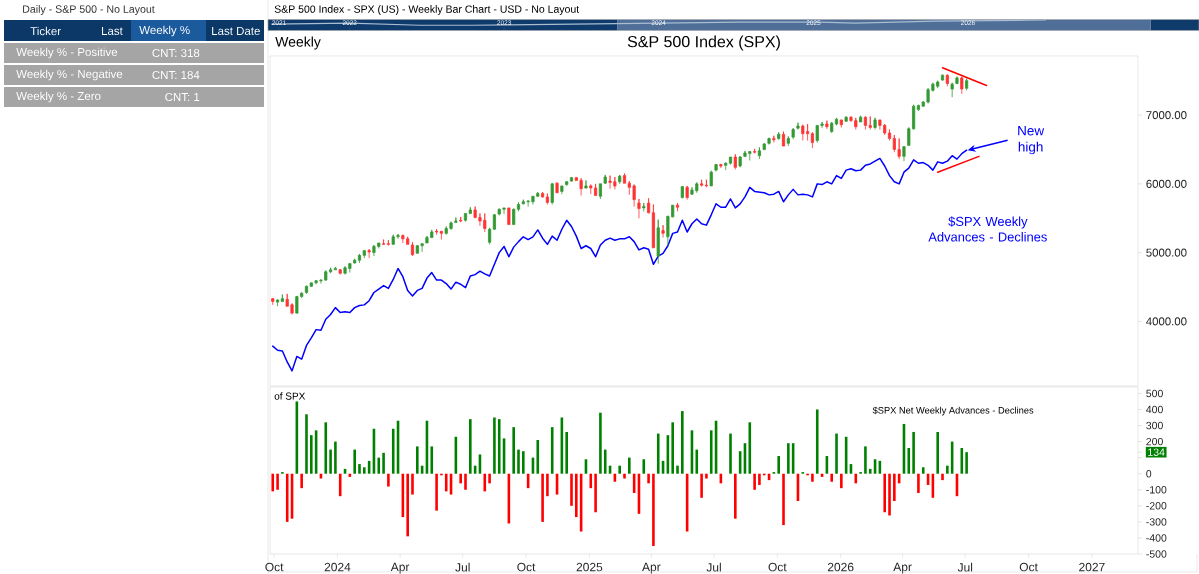 The image size is (1199, 574). Describe the element at coordinates (1154, 393) in the screenshot. I see `y-tick-label: 500` at that location.